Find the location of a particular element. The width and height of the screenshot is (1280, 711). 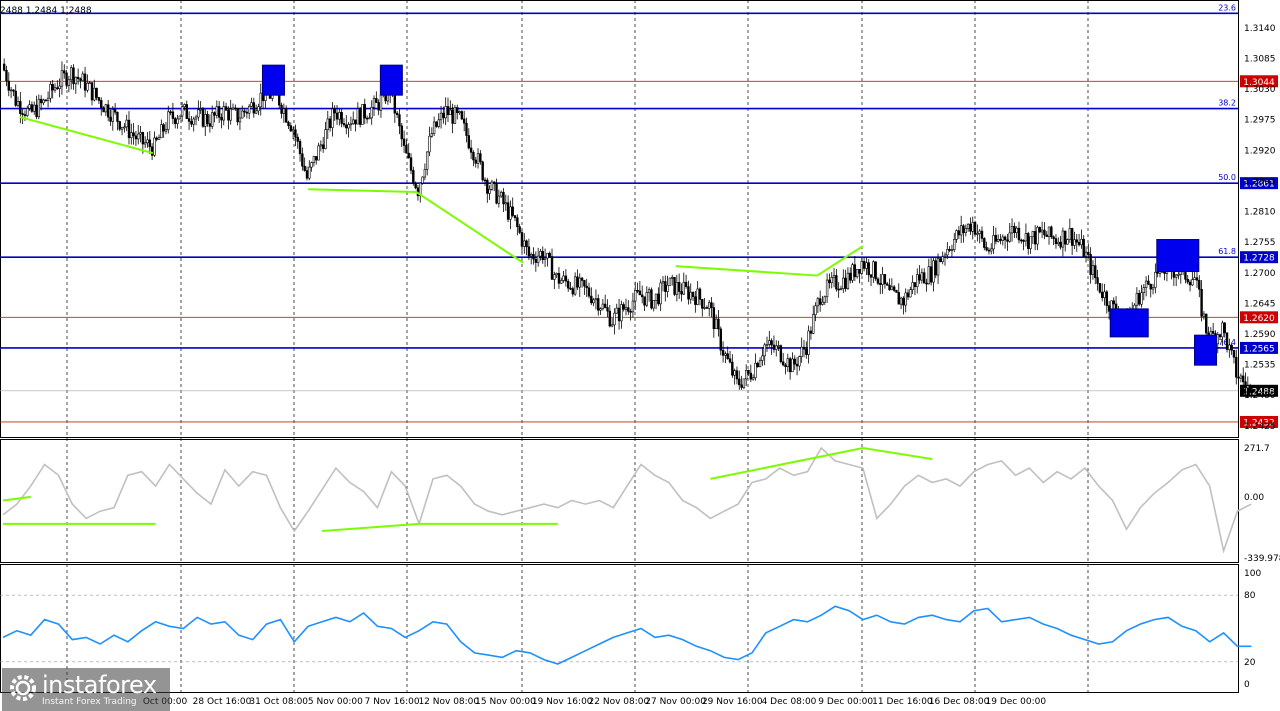

price-tick-label: 1.2590 is located at coordinates (1260, 335).